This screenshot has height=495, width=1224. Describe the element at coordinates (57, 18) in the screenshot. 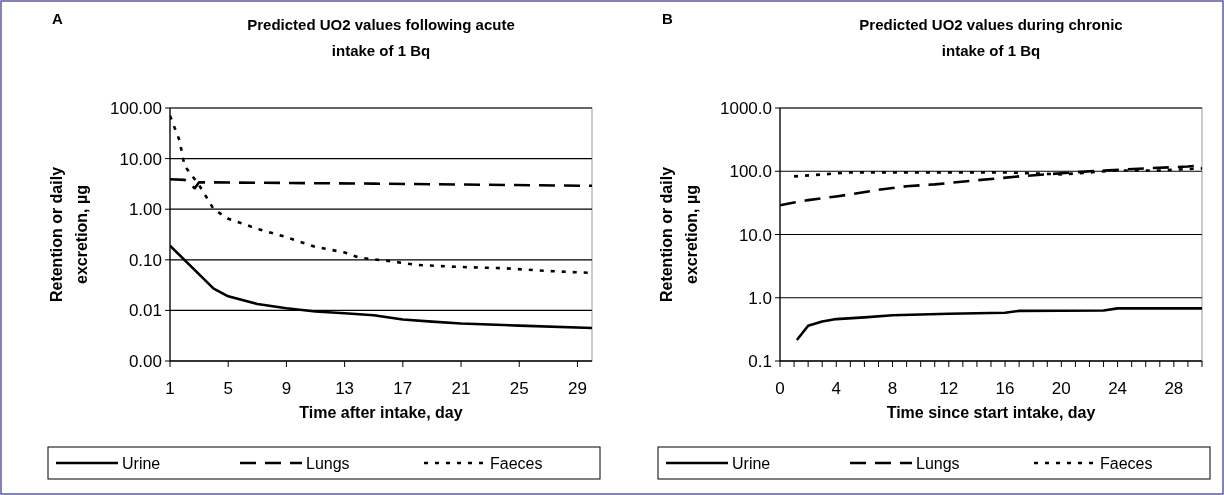

I see `text: A` at that location.